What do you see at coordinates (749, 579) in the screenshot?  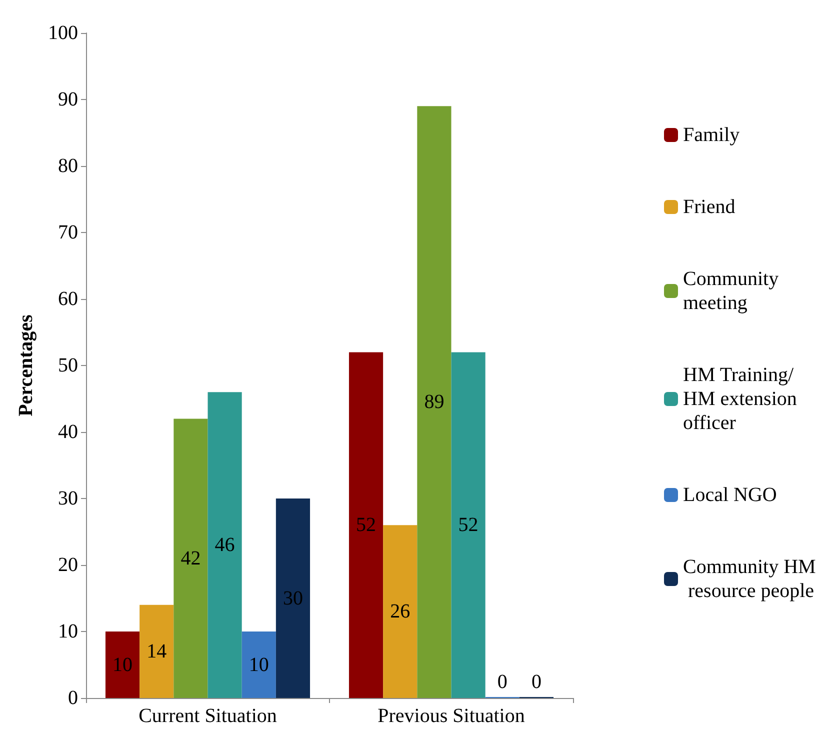 I see `legend-label: Community HM resource people` at bounding box center [749, 579].